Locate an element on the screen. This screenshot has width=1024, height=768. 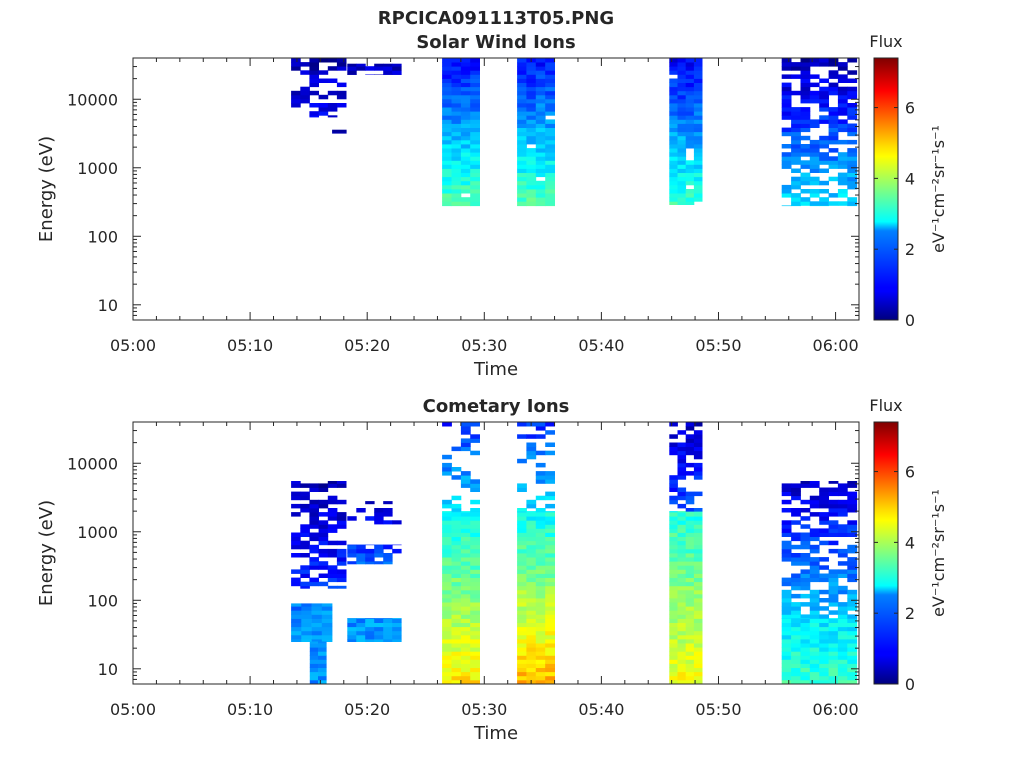
x-tick-label: 05:20 is located at coordinates (367, 345).